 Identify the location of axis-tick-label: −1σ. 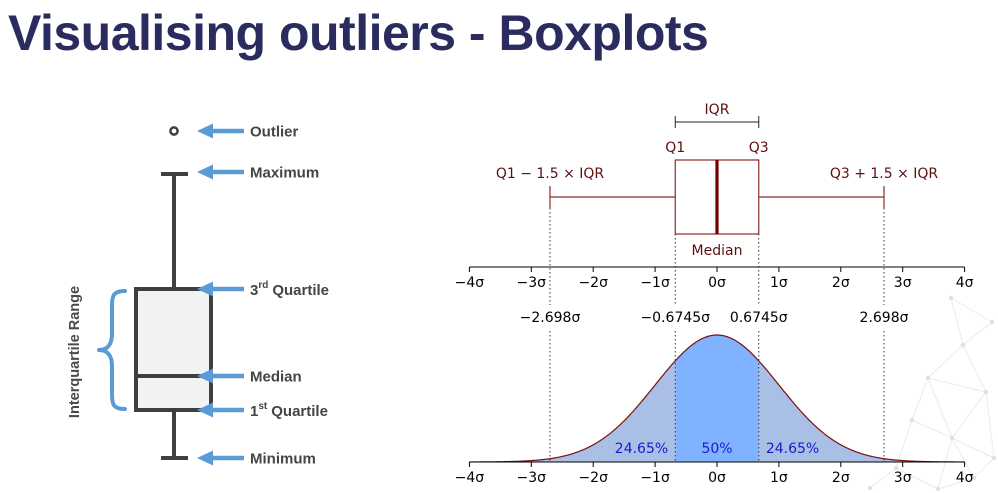
(655, 283).